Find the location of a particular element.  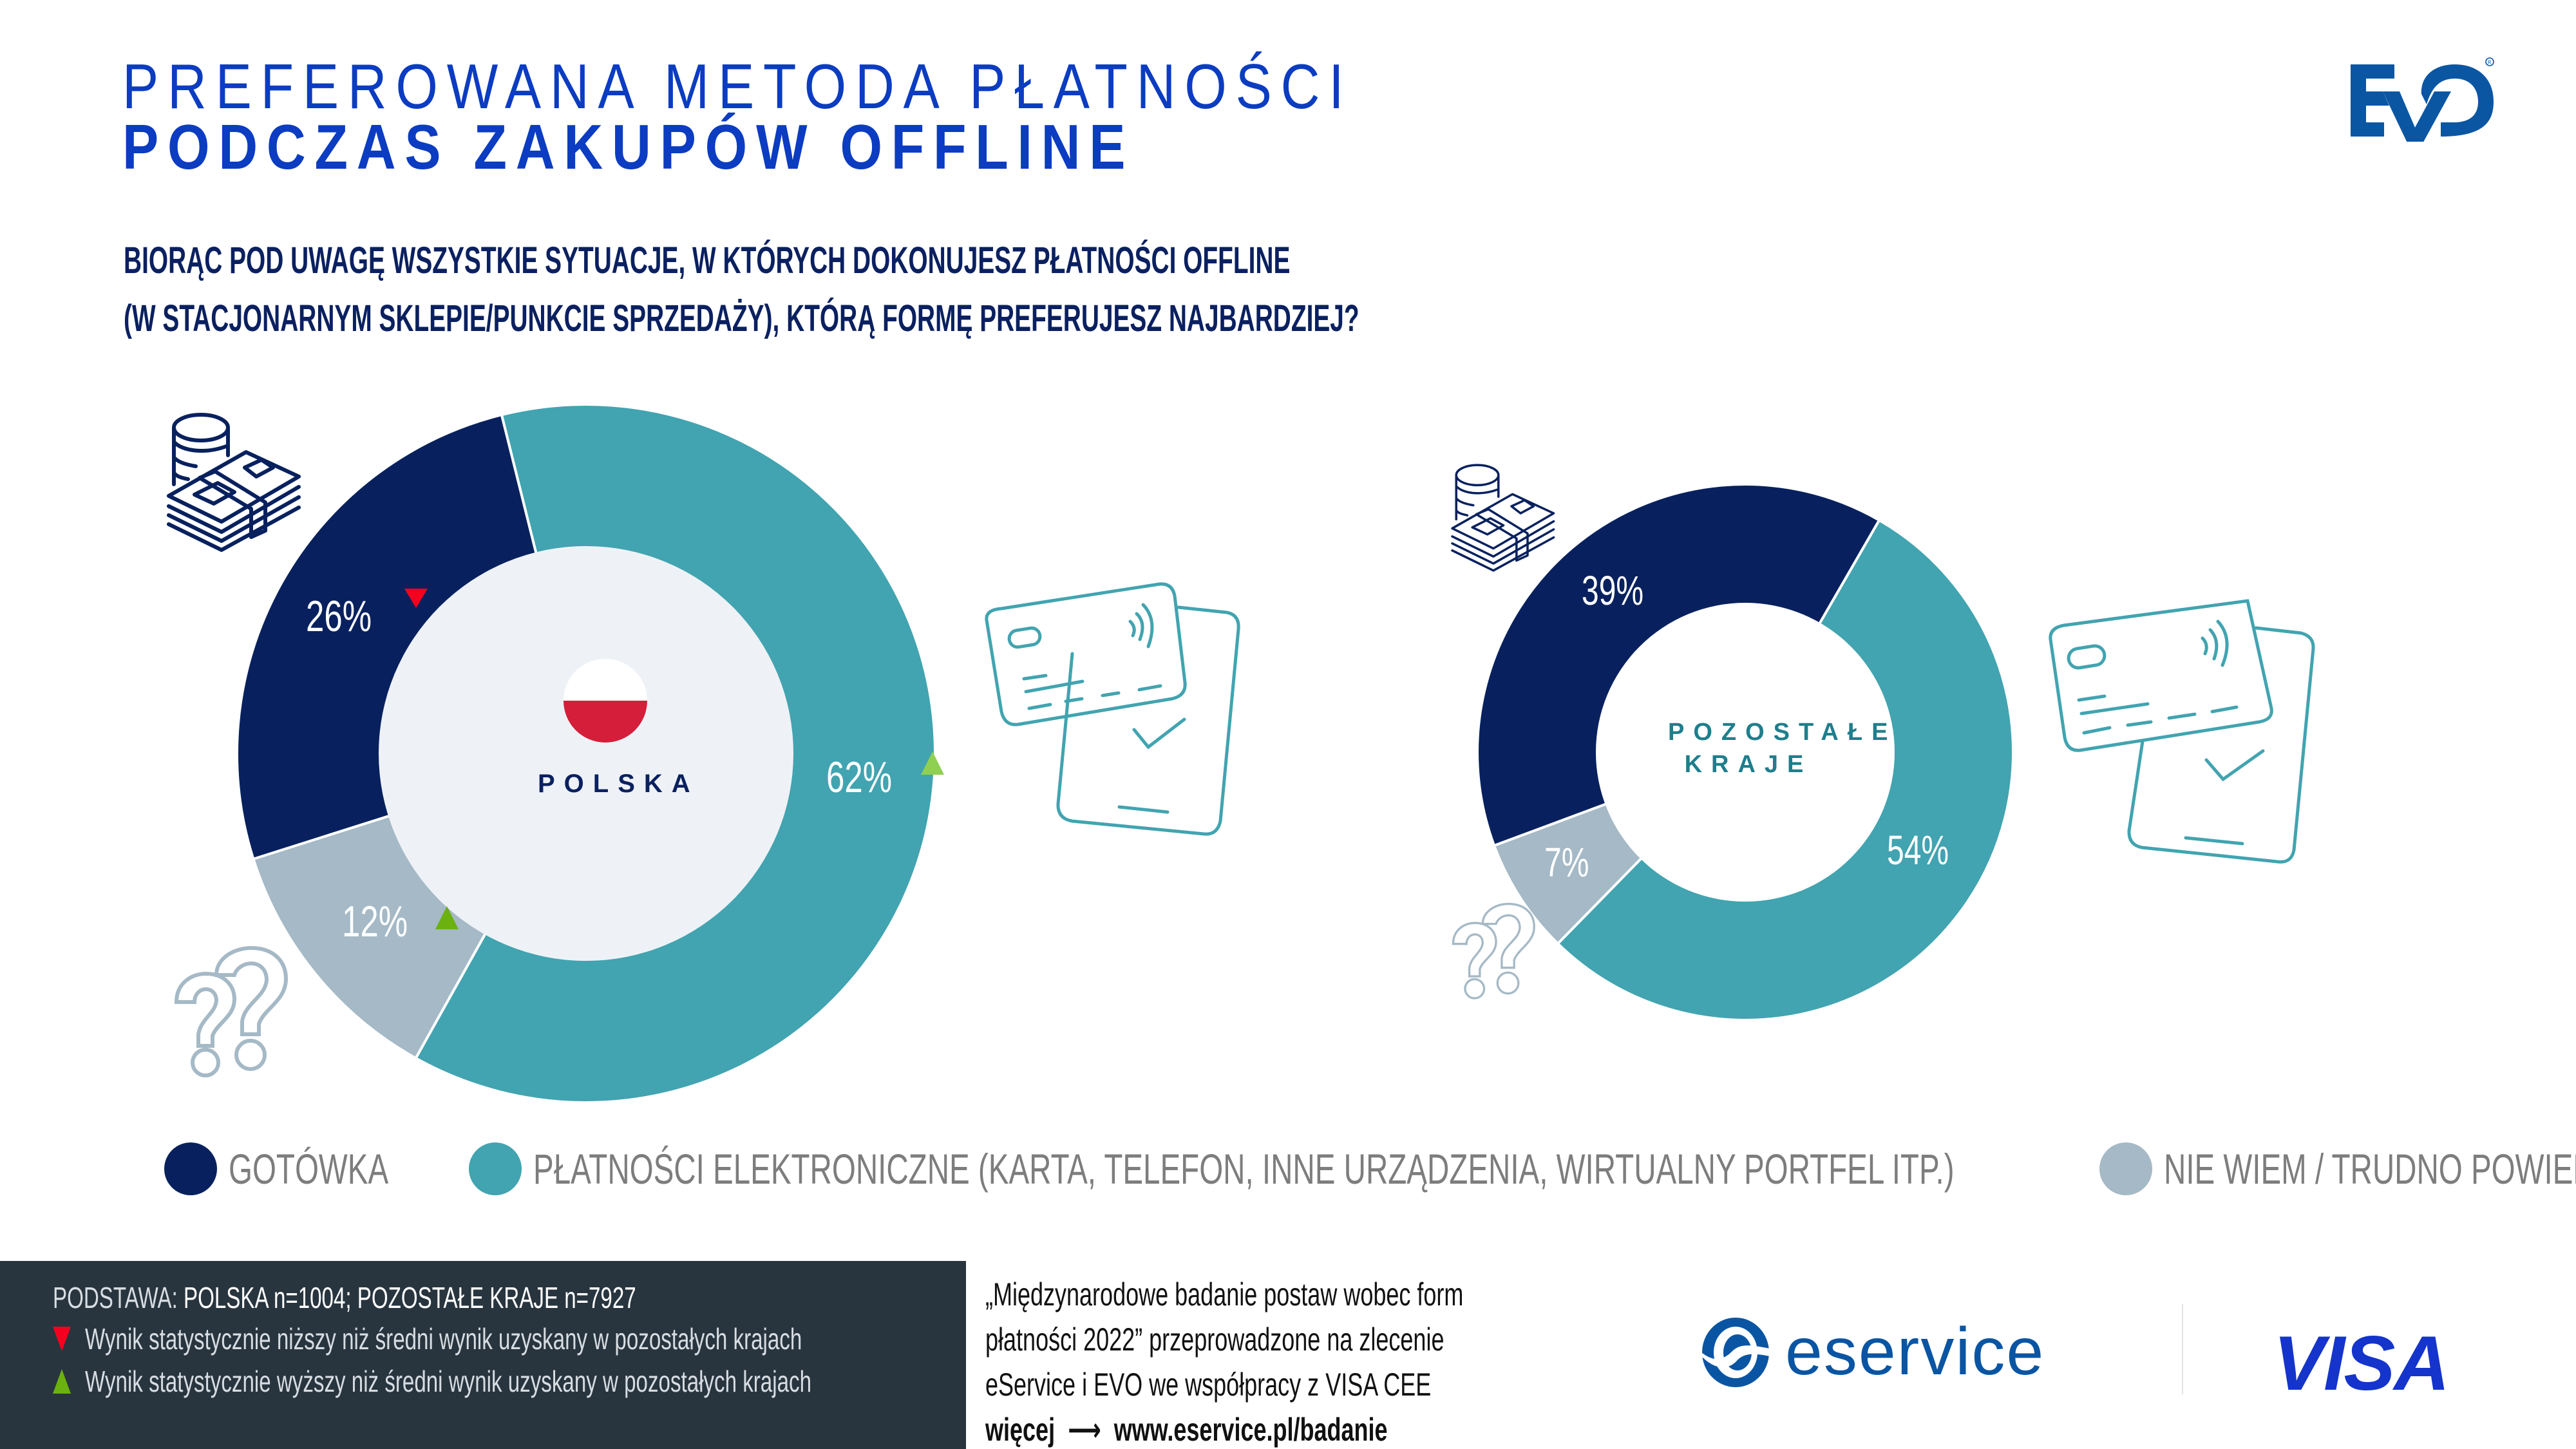

page-title-line2: PODCZAS ZAKUPÓW OFFLINE is located at coordinates (628, 147).